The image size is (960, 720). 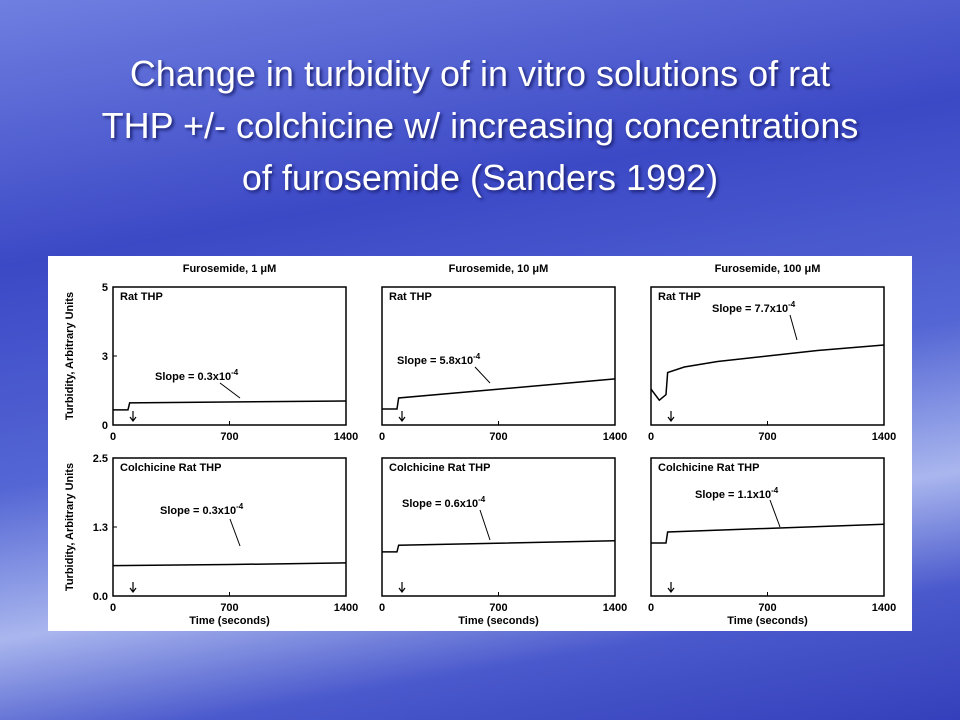 What do you see at coordinates (768, 269) in the screenshot?
I see `chart-title: Furosemide, 100 μM` at bounding box center [768, 269].